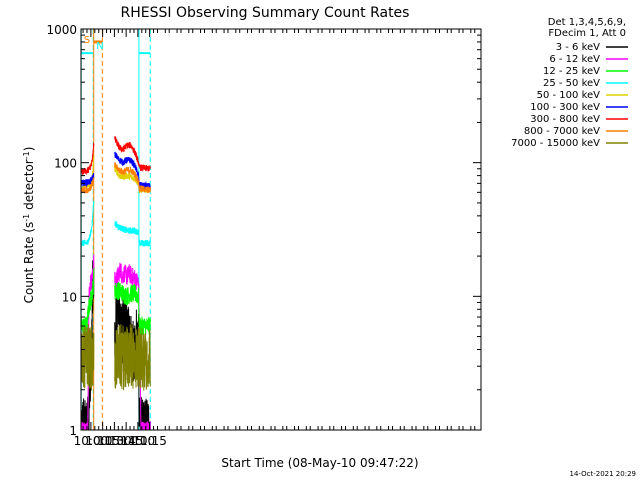 Image resolution: width=640 pixels, height=480 pixels. I want to click on legend-entry-label: 6 - 12 keV, so click(574, 59).